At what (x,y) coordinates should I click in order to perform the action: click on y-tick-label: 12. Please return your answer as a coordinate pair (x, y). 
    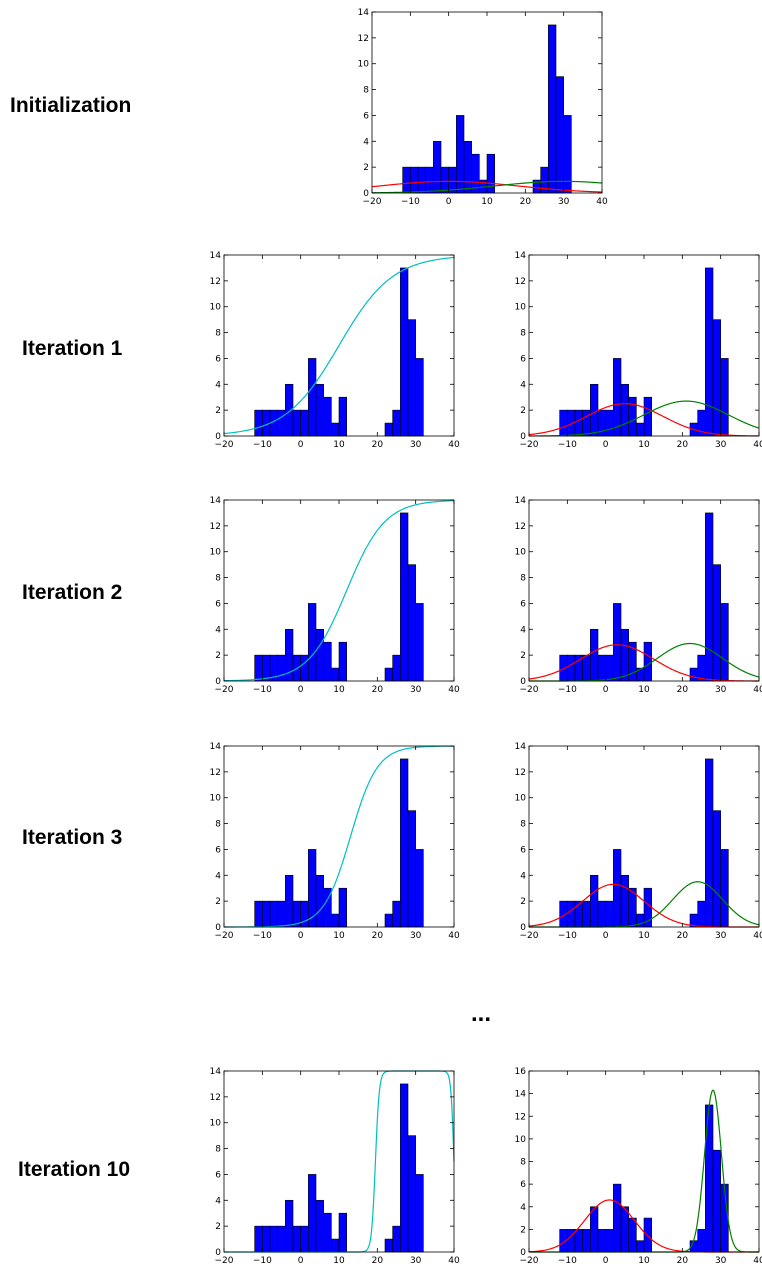
    Looking at the image, I should click on (520, 773).